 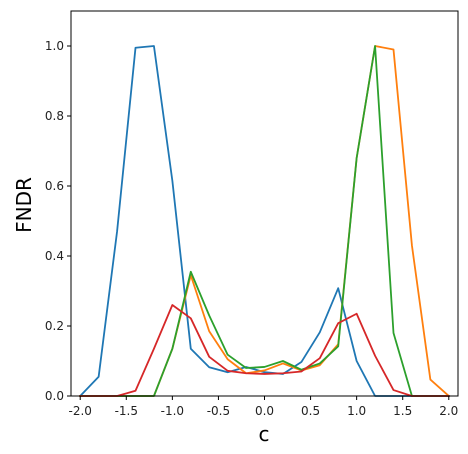 What do you see at coordinates (448, 411) in the screenshot?
I see `x-tick-label: 2.0` at bounding box center [448, 411].